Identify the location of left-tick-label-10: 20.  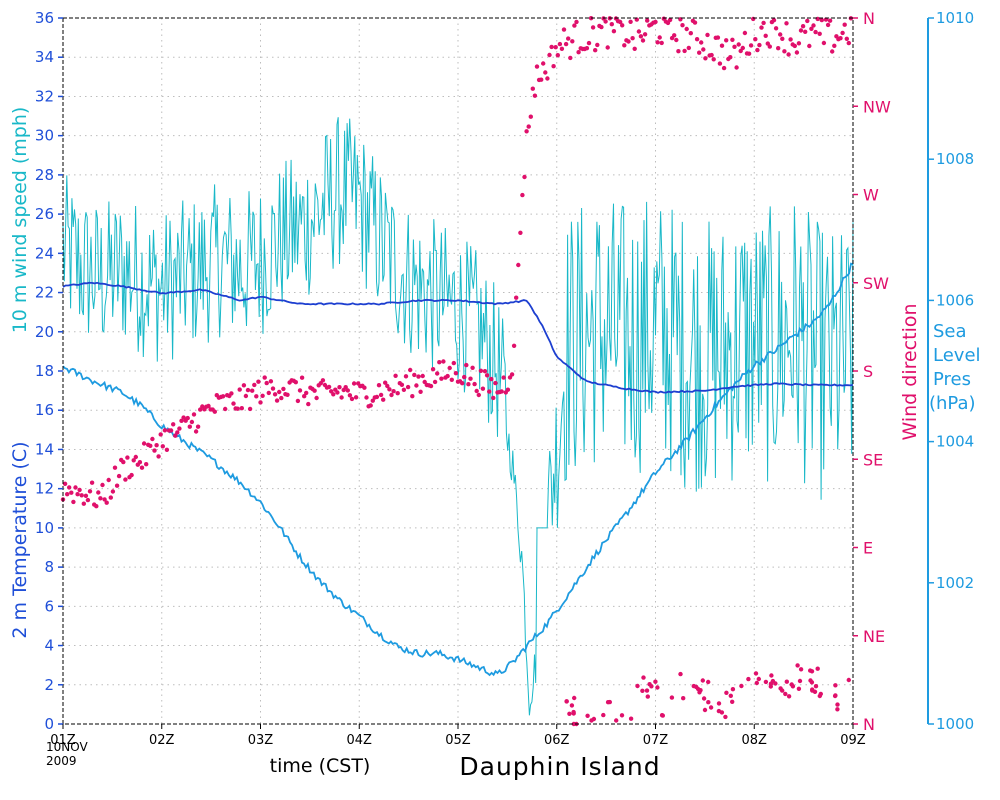
(44, 332).